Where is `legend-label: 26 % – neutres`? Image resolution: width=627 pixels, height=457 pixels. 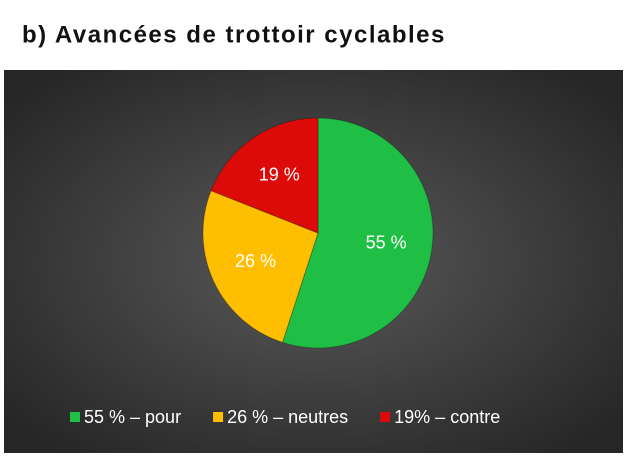
legend-label: 26 % – neutres is located at coordinates (287, 417).